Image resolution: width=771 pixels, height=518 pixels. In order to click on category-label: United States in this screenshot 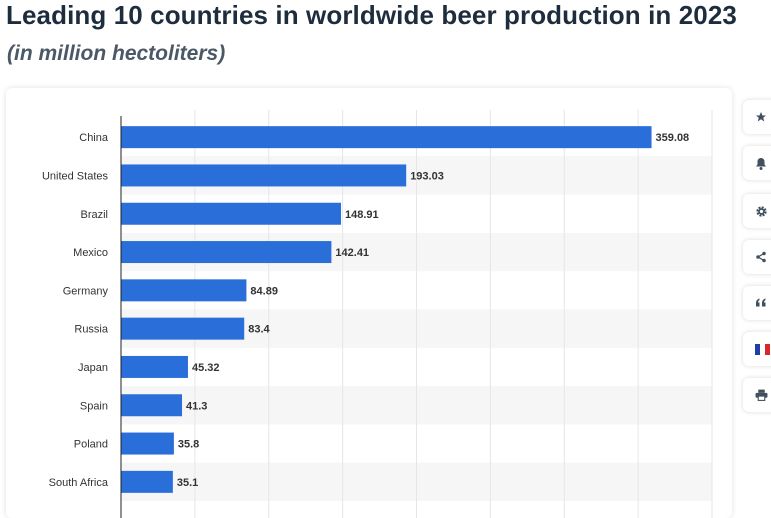, I will do `click(75, 176)`.